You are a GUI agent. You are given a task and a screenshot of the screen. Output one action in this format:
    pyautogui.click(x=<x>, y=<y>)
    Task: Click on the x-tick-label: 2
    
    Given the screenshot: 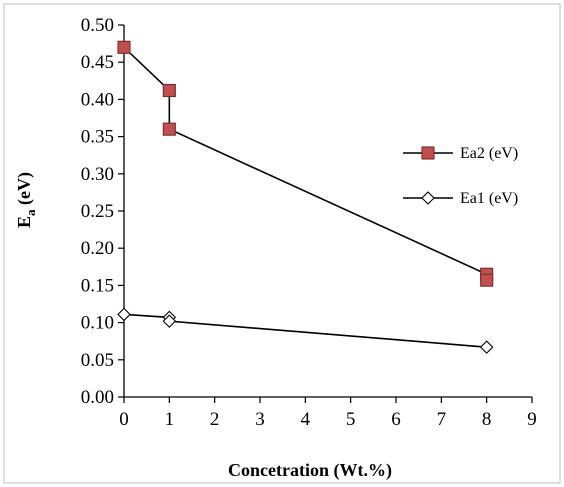 What is the action you would take?
    pyautogui.click(x=215, y=419)
    